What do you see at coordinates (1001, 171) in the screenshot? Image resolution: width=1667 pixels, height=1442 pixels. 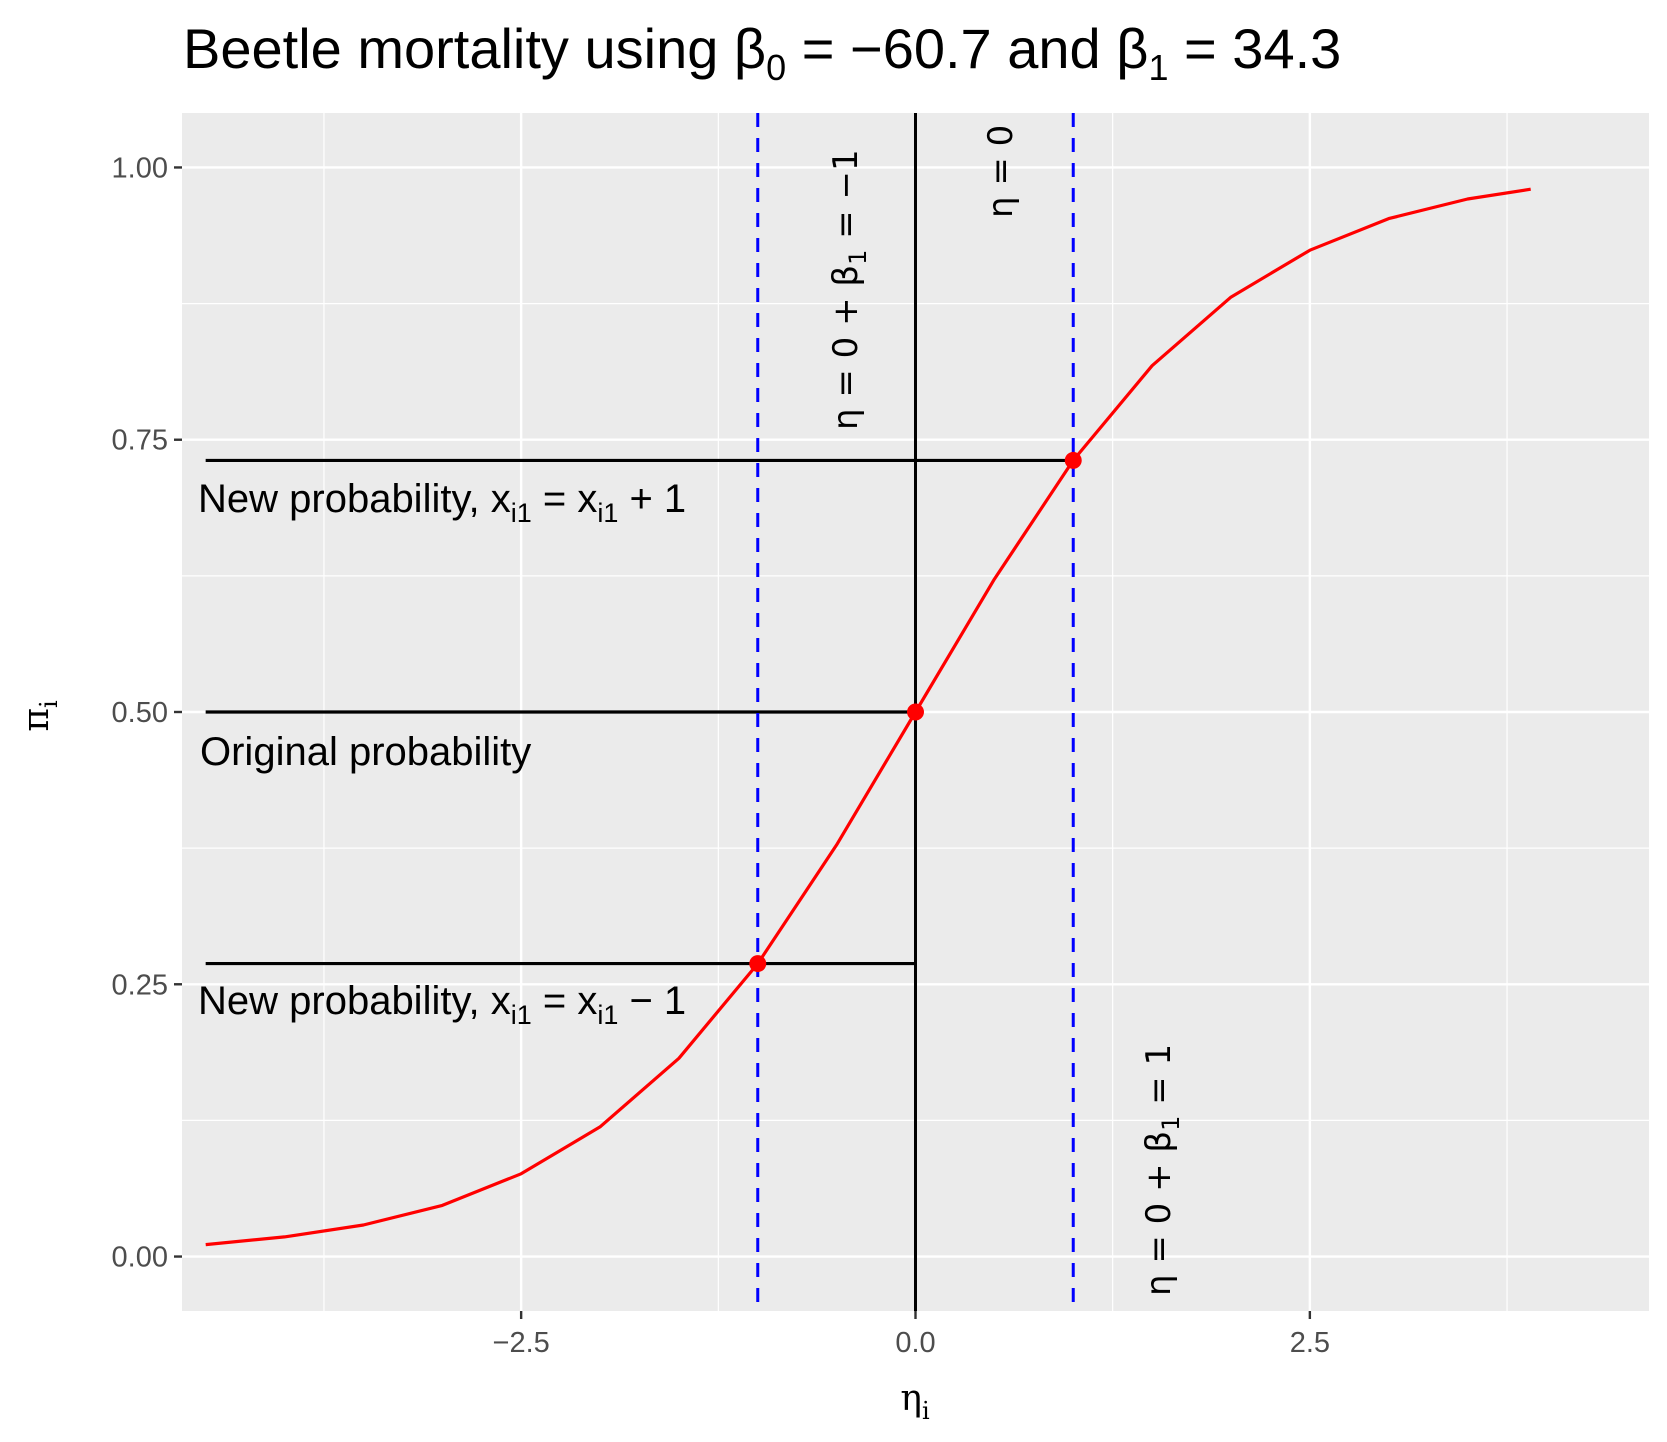 I see `annotation-eta-zero: η = 0` at bounding box center [1001, 171].